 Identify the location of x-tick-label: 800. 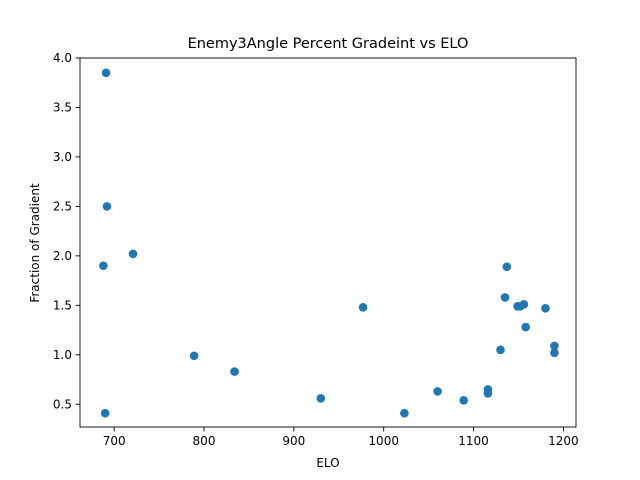
(204, 441).